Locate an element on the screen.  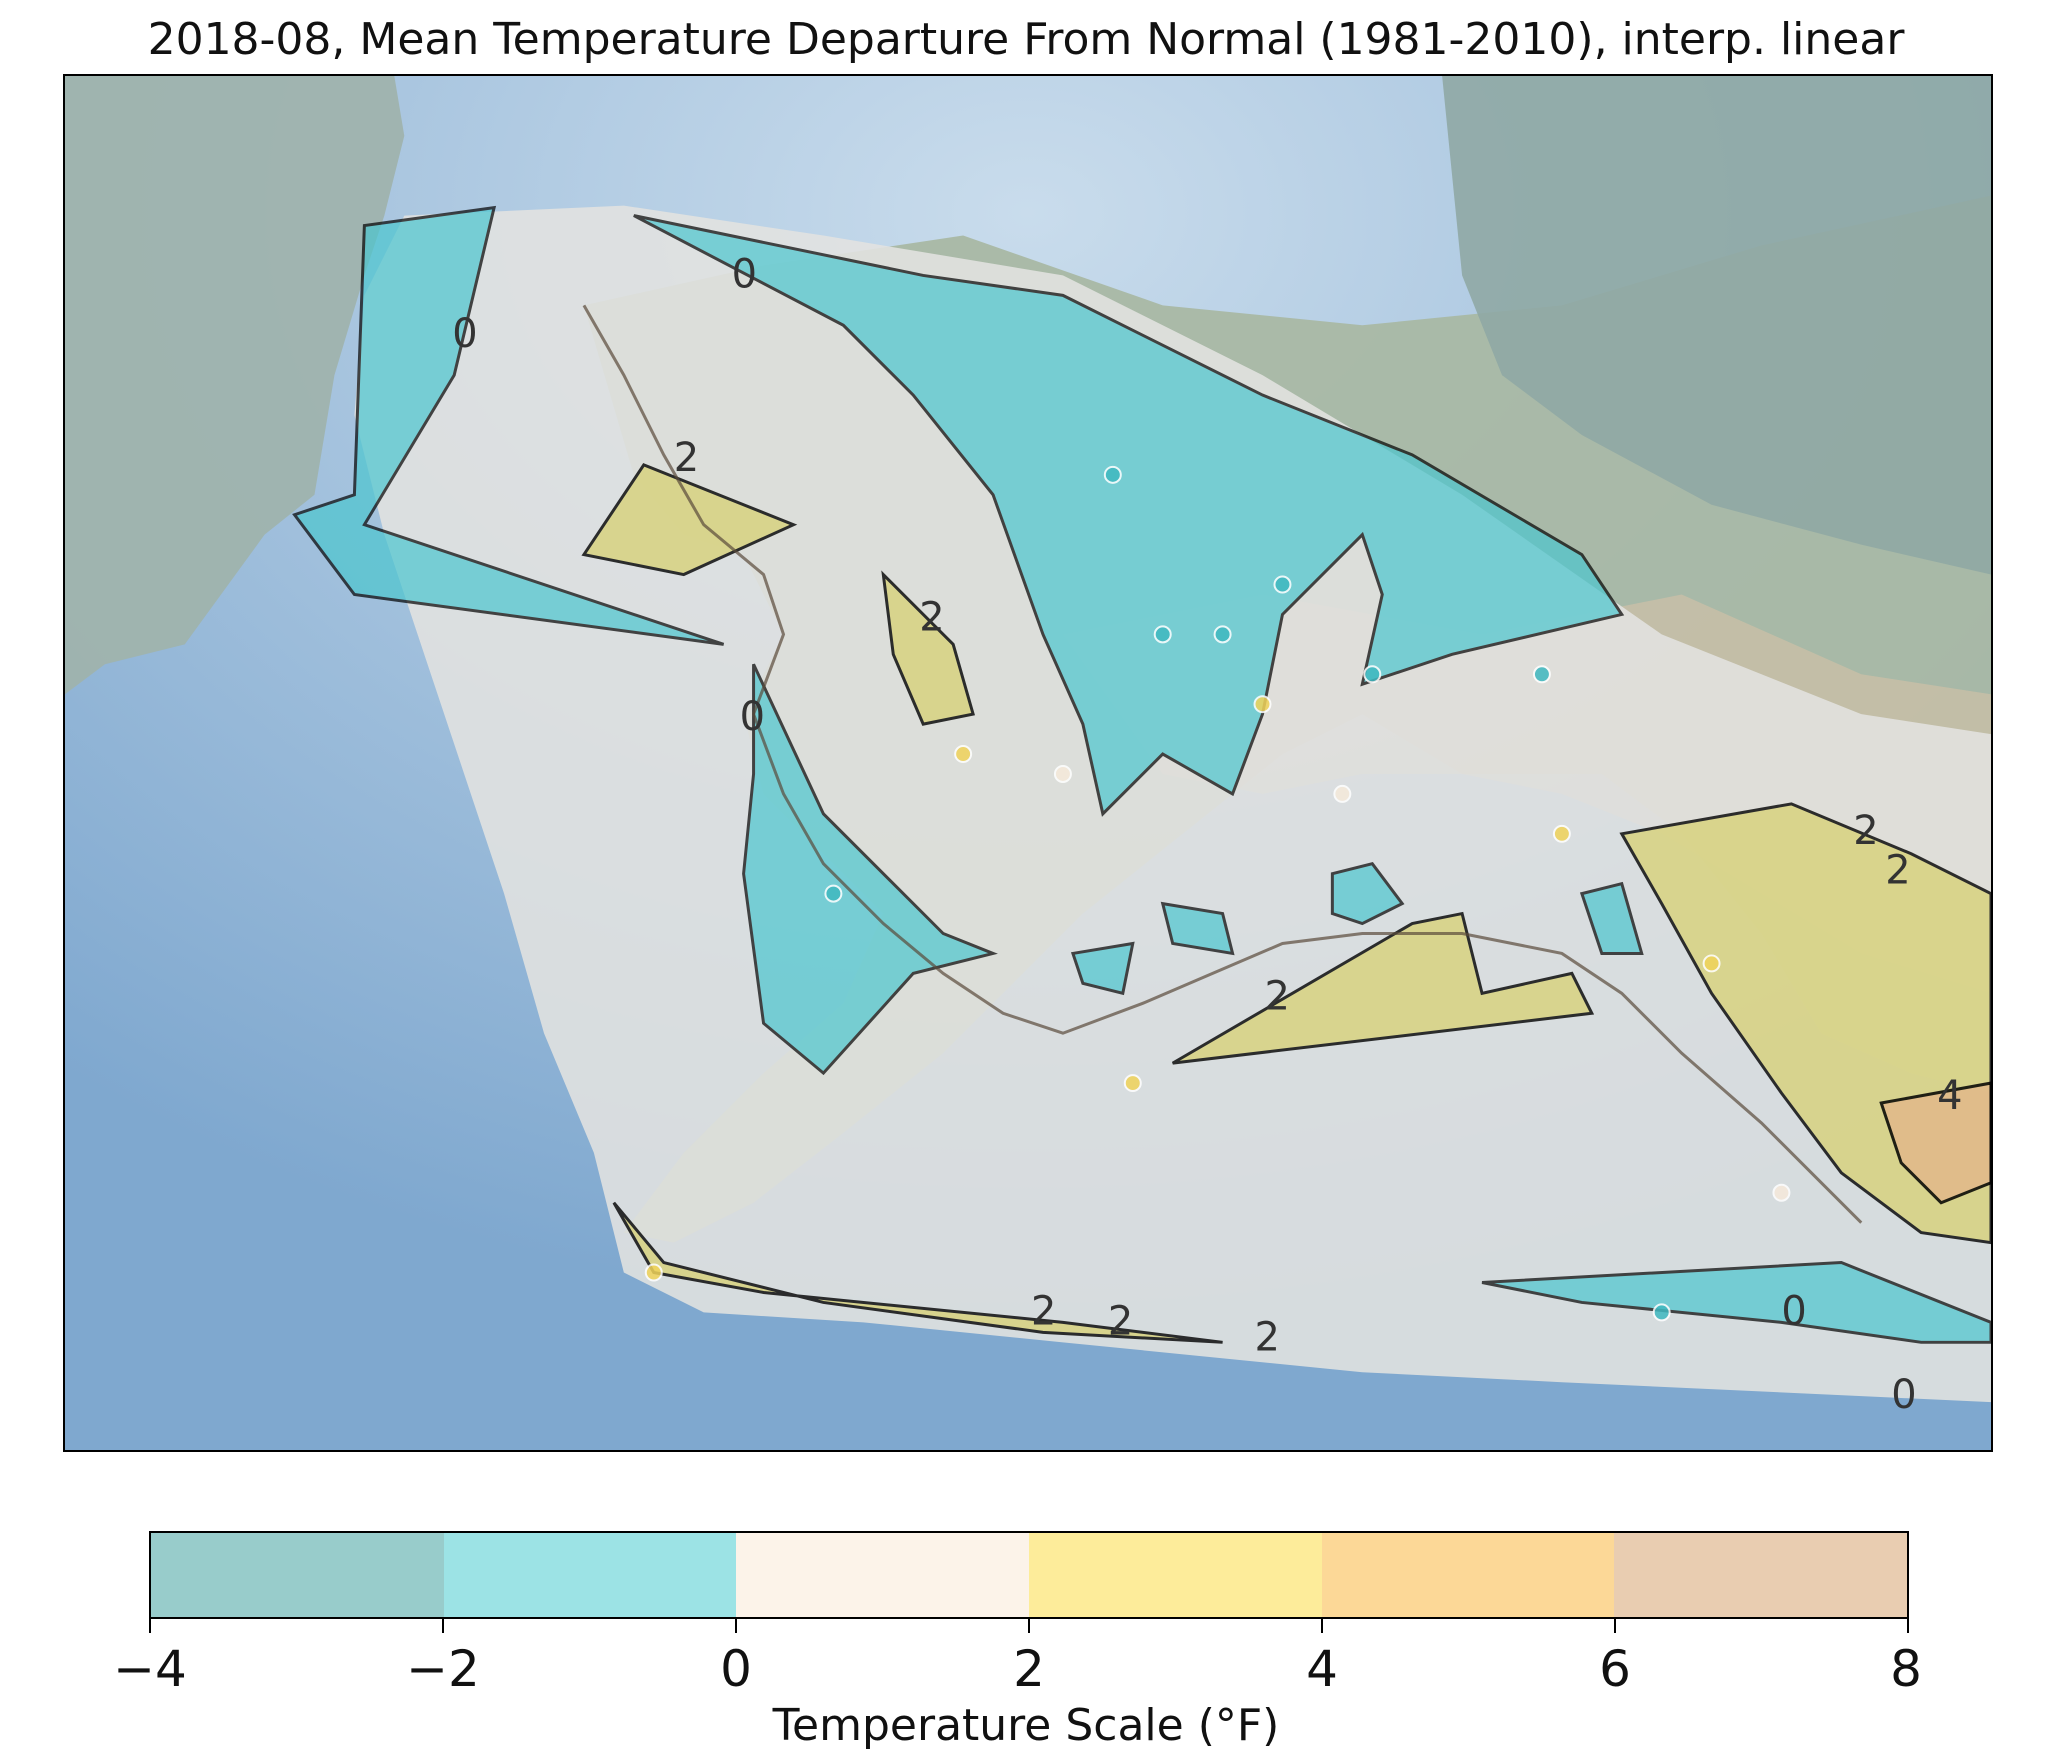
colorbar-tick-label: 2 is located at coordinates (1029, 1669).